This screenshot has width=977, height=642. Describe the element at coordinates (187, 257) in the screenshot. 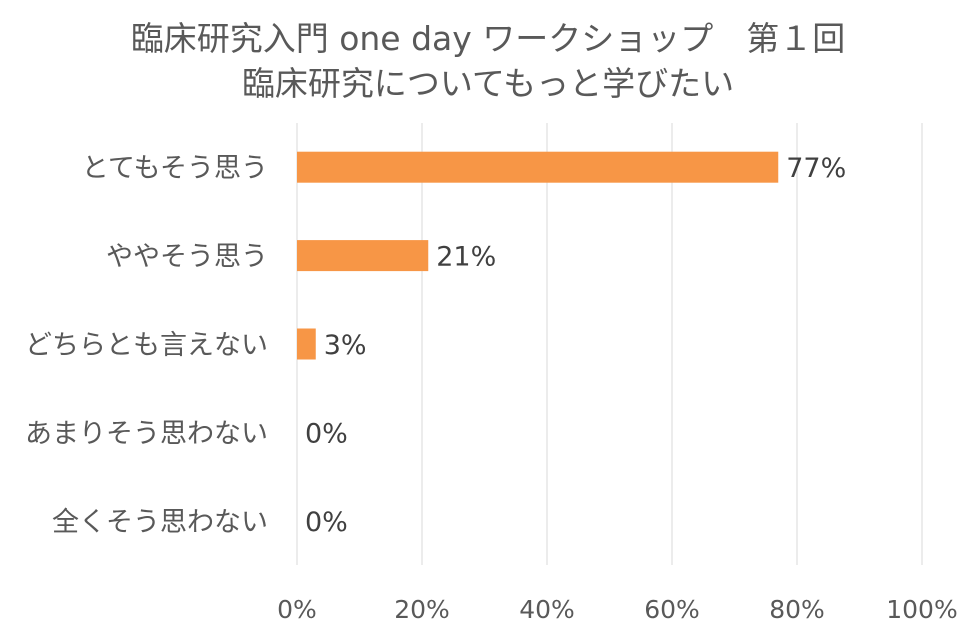

I see `category-label: ややそう思う` at that location.